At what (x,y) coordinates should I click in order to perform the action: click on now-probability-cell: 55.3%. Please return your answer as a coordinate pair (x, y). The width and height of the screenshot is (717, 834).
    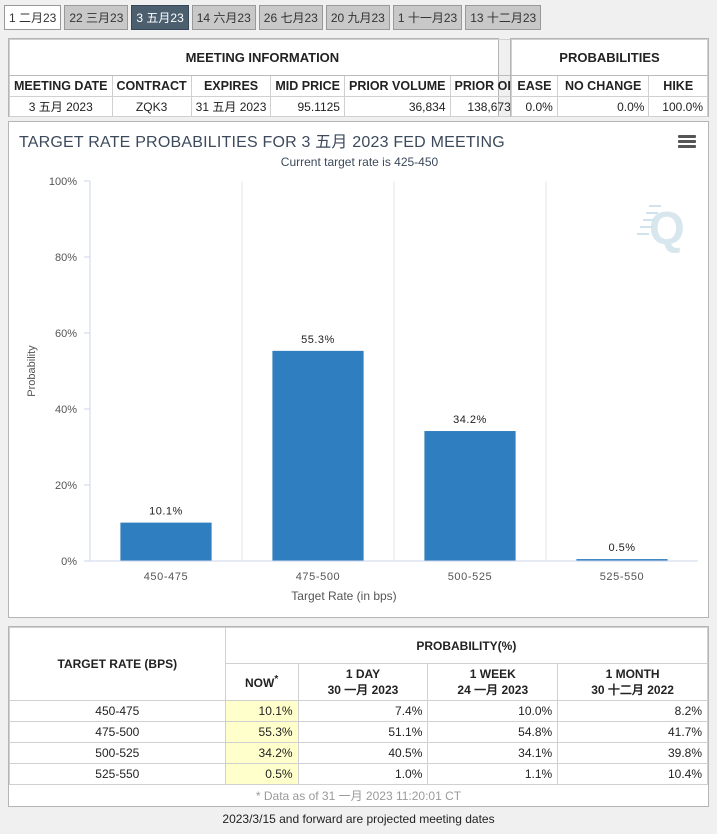
    Looking at the image, I should click on (261, 732).